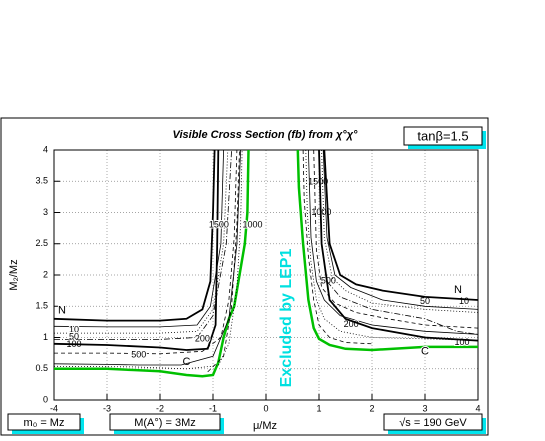  Describe the element at coordinates (213, 408) in the screenshot. I see `x-tick-label: -1` at that location.